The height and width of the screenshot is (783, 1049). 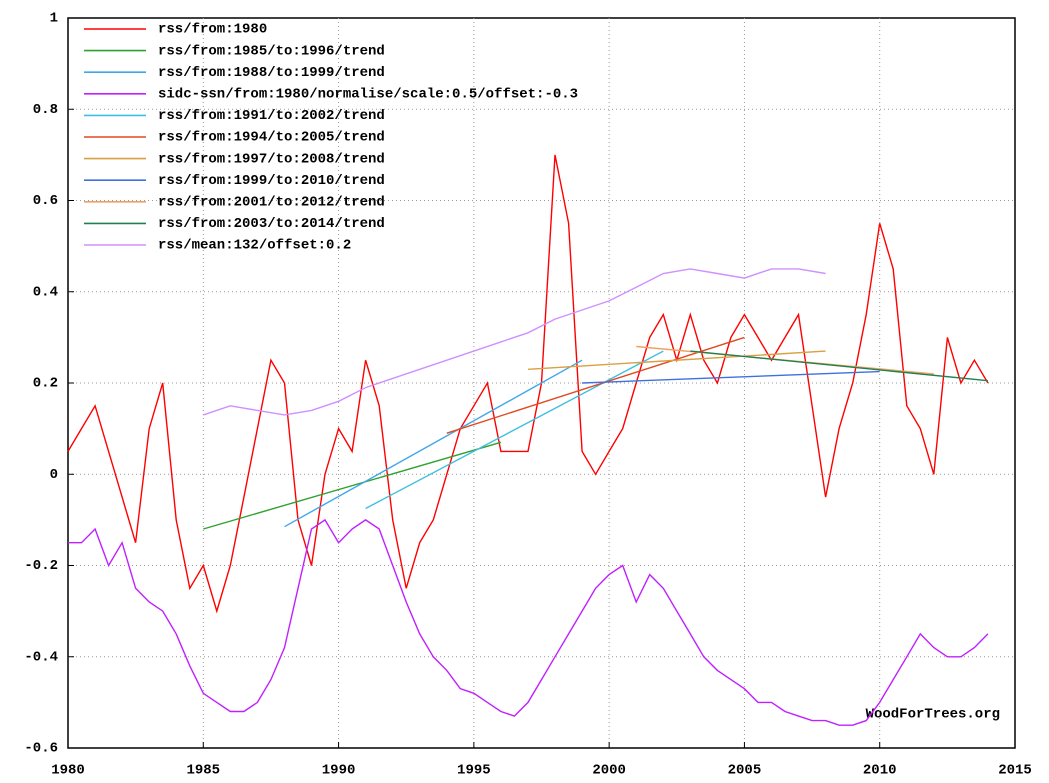 I want to click on x-tick-label: 2000, so click(x=609, y=771).